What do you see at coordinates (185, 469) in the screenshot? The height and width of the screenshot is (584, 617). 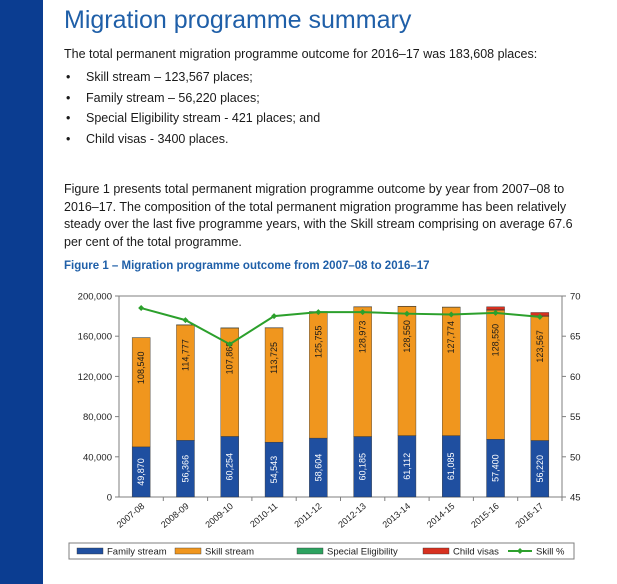 I see `data-label-family: 56,366` at bounding box center [185, 469].